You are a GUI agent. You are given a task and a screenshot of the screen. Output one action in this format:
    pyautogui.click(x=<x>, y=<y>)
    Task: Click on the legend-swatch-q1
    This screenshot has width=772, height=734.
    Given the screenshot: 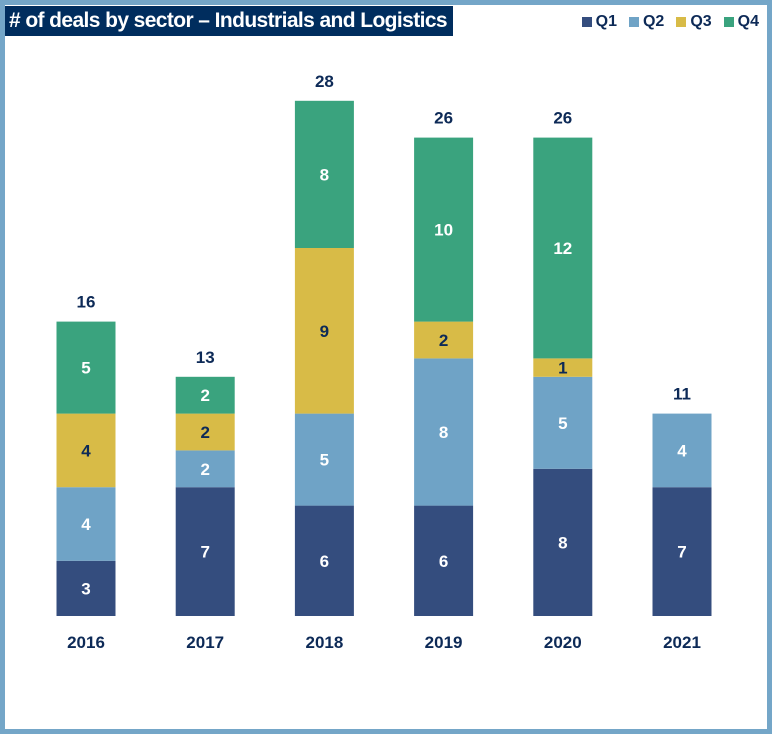 What is the action you would take?
    pyautogui.click(x=586, y=22)
    